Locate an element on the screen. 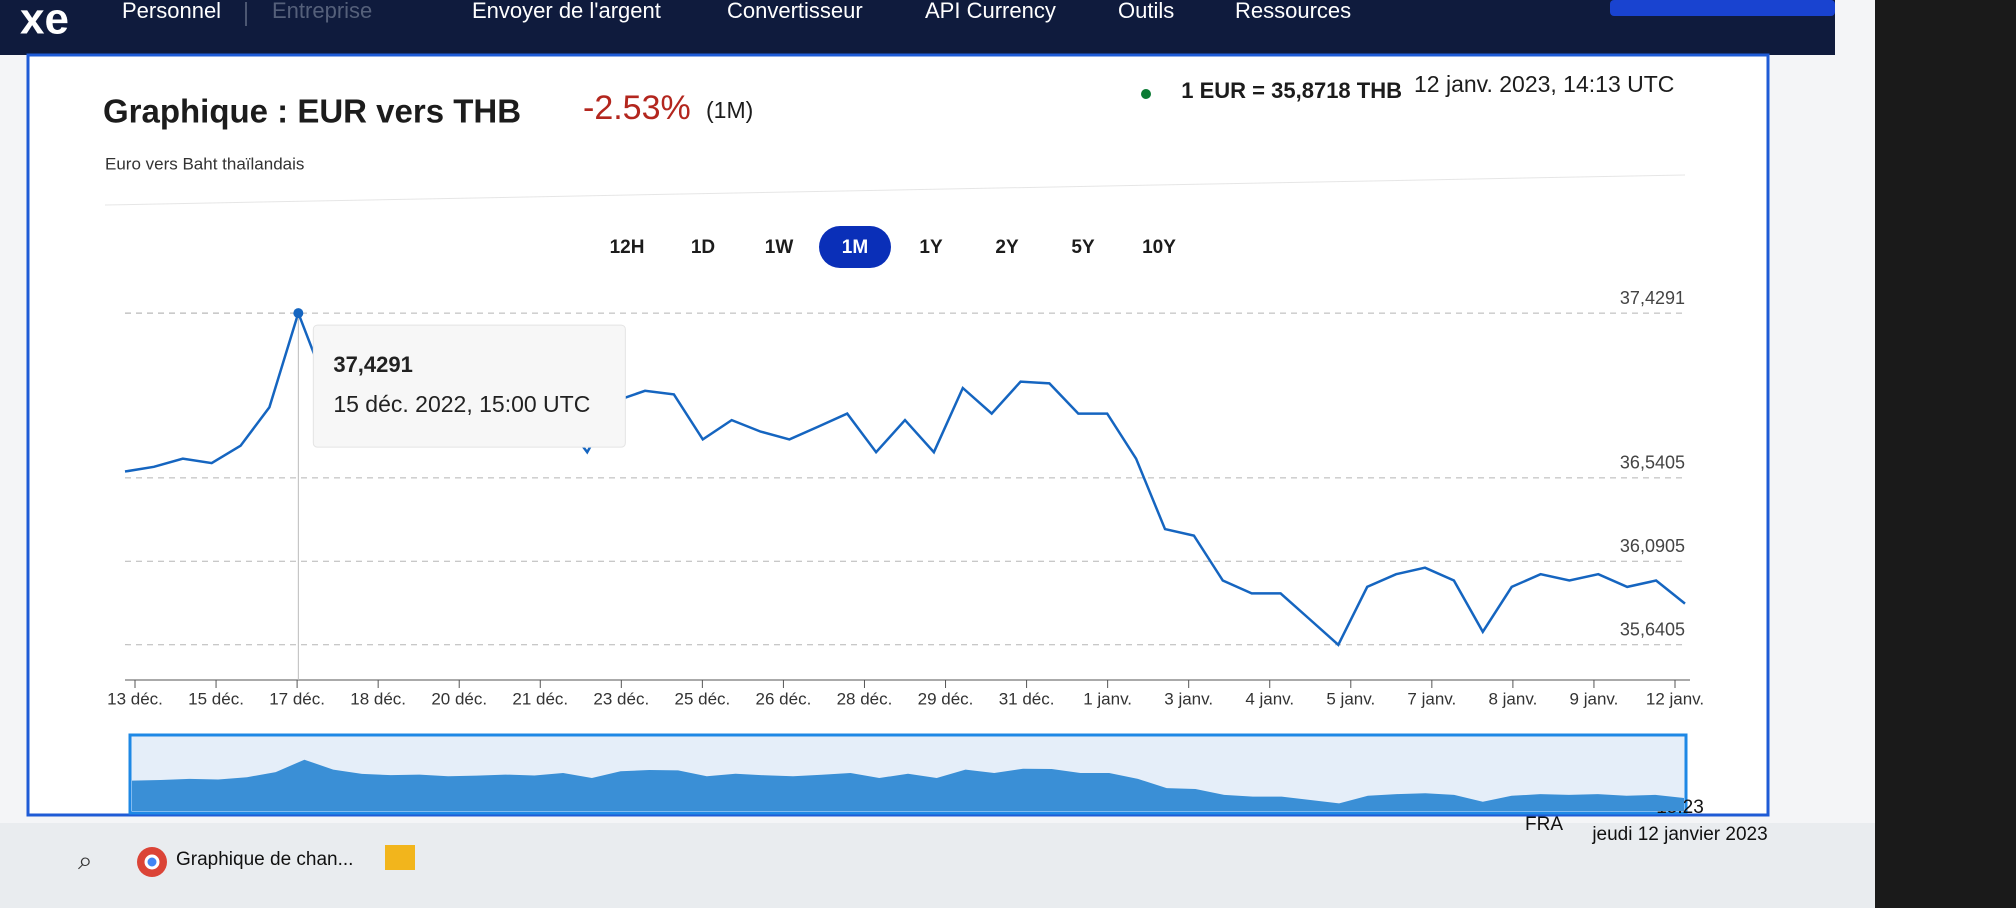  tooltip-value: 37,4291 is located at coordinates (373, 364).